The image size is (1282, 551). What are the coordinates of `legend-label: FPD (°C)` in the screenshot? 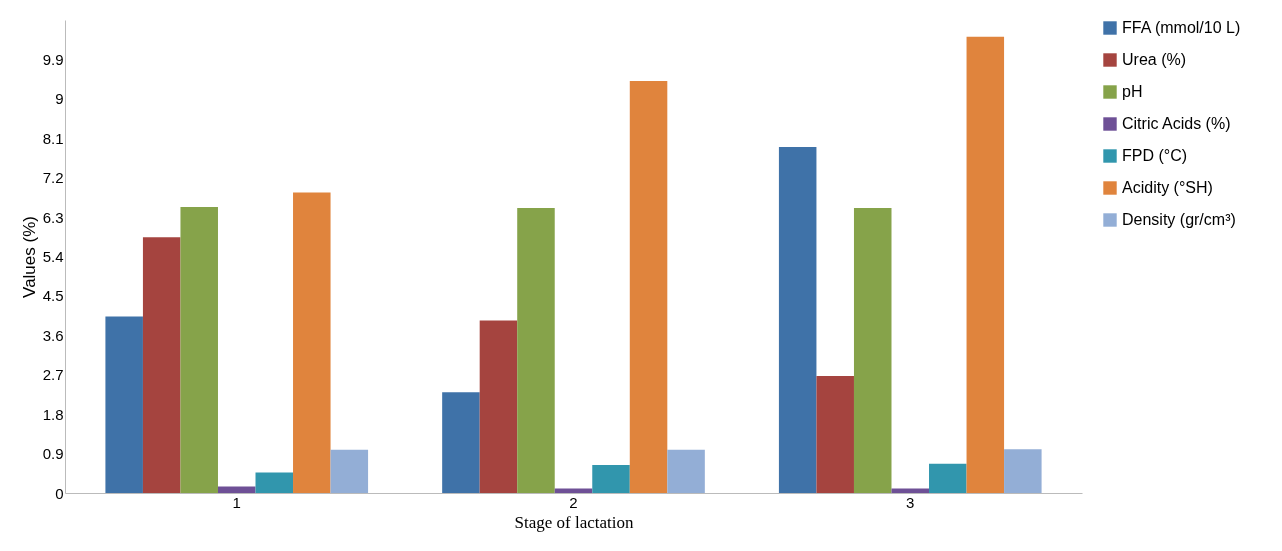 It's located at (1155, 155).